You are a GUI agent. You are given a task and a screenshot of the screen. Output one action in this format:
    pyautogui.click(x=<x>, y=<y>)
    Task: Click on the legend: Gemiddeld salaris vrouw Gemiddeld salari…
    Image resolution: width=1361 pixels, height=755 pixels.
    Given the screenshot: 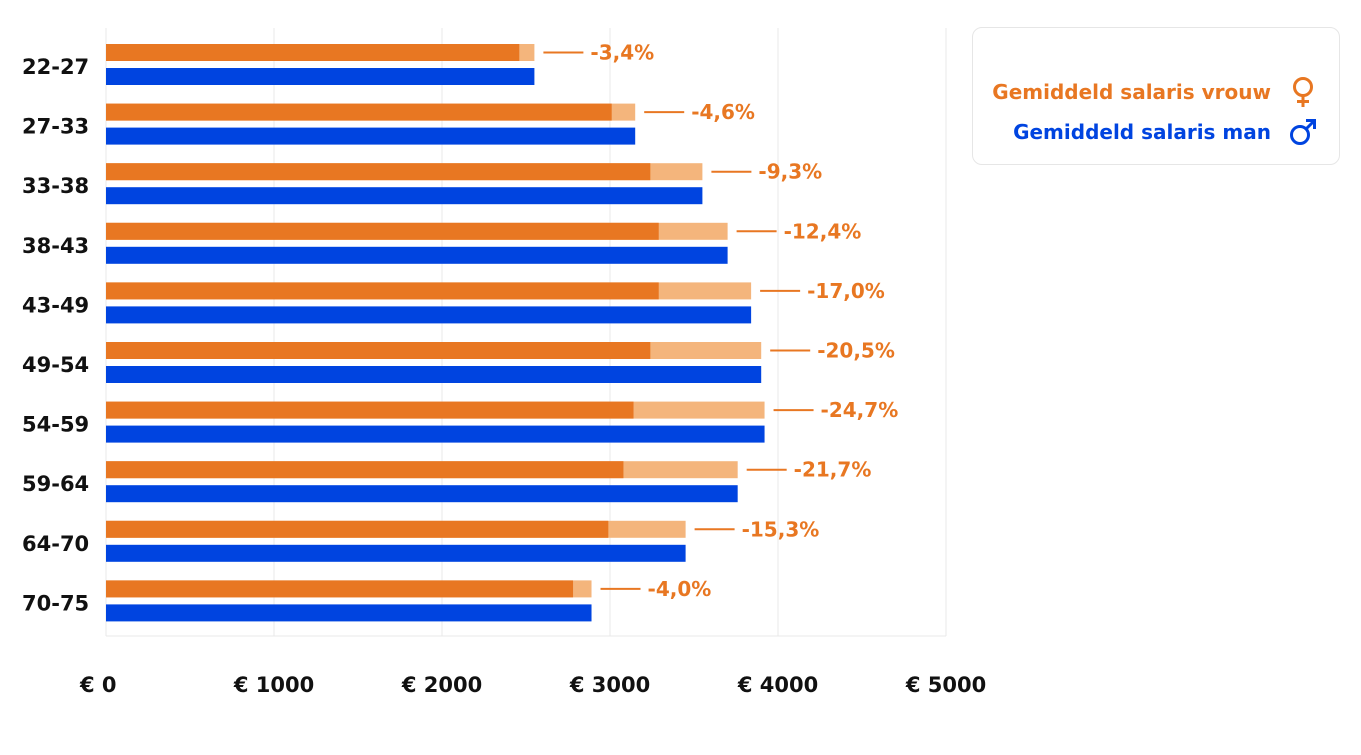 What is the action you would take?
    pyautogui.click(x=1156, y=96)
    